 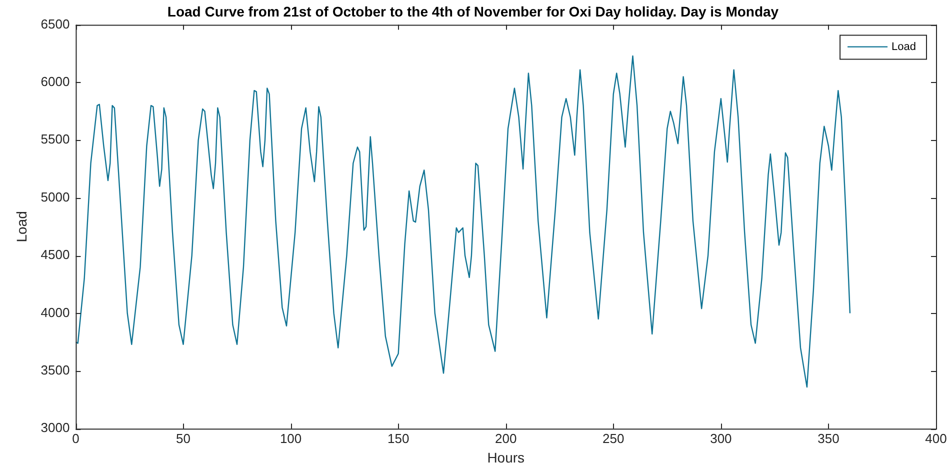 What do you see at coordinates (904, 46) in the screenshot?
I see `legend-label: Load` at bounding box center [904, 46].